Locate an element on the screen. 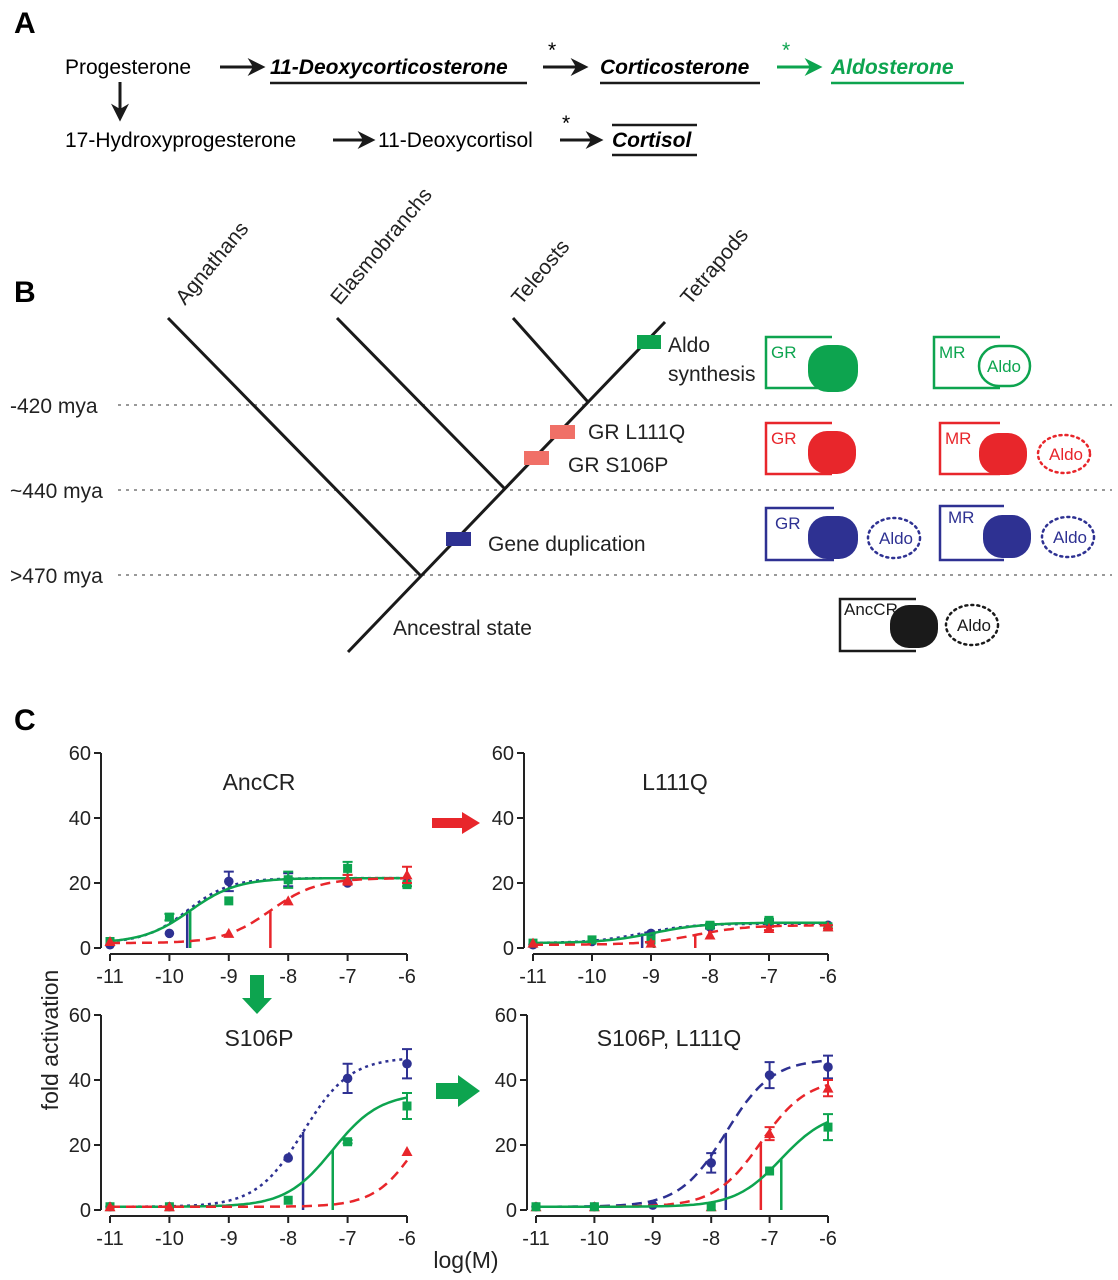 The image size is (1118, 1280). receptor-gr-green: GR is located at coordinates (811, 363).